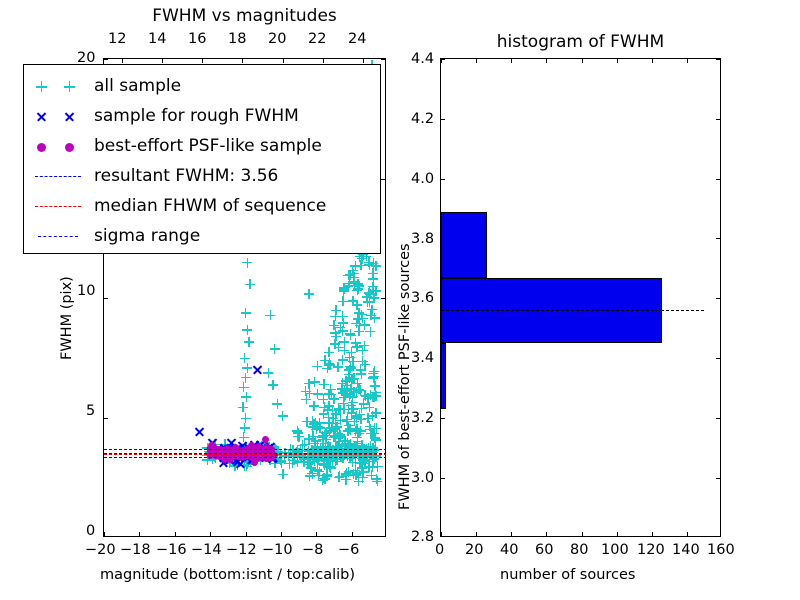 This screenshot has width=800, height=600. Describe the element at coordinates (423, 298) in the screenshot. I see `right-y-tick-label: 3.6` at that location.